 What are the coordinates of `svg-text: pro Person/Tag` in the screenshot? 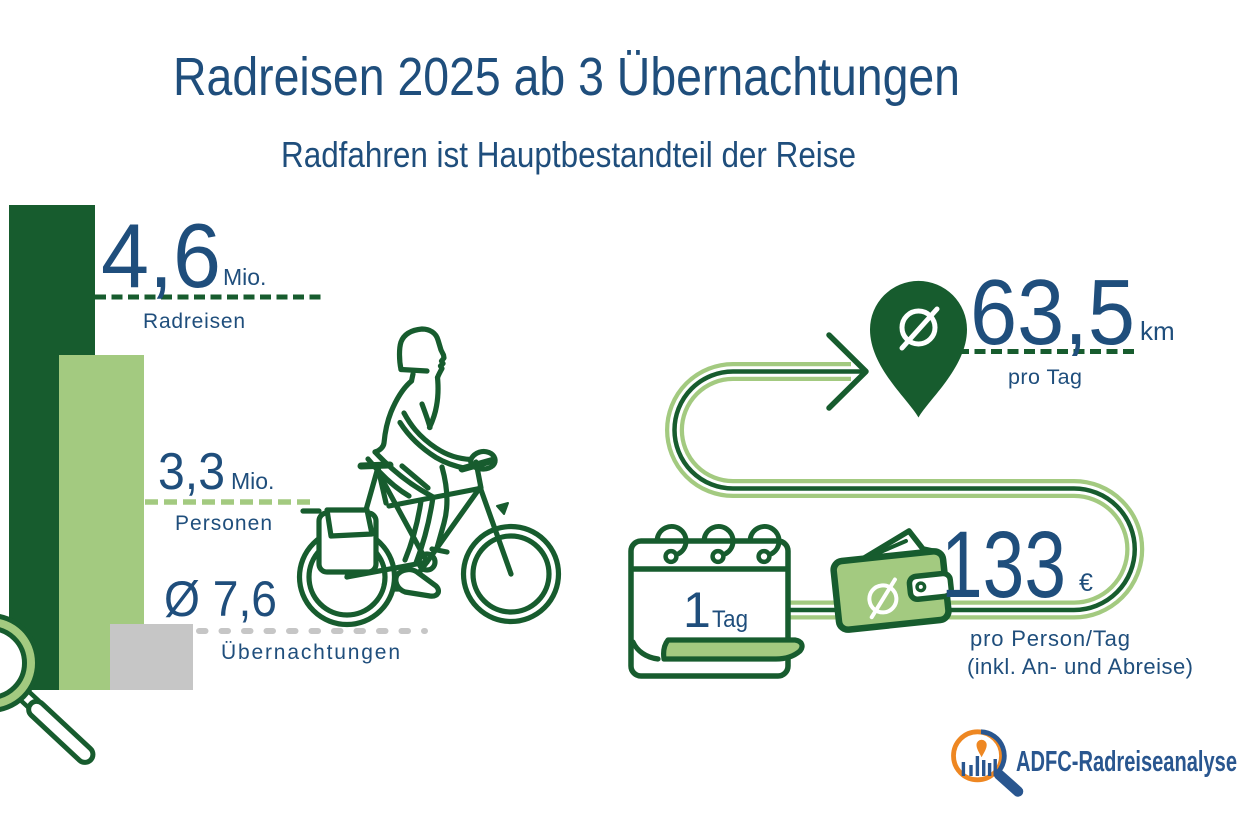 It's located at (1050, 638).